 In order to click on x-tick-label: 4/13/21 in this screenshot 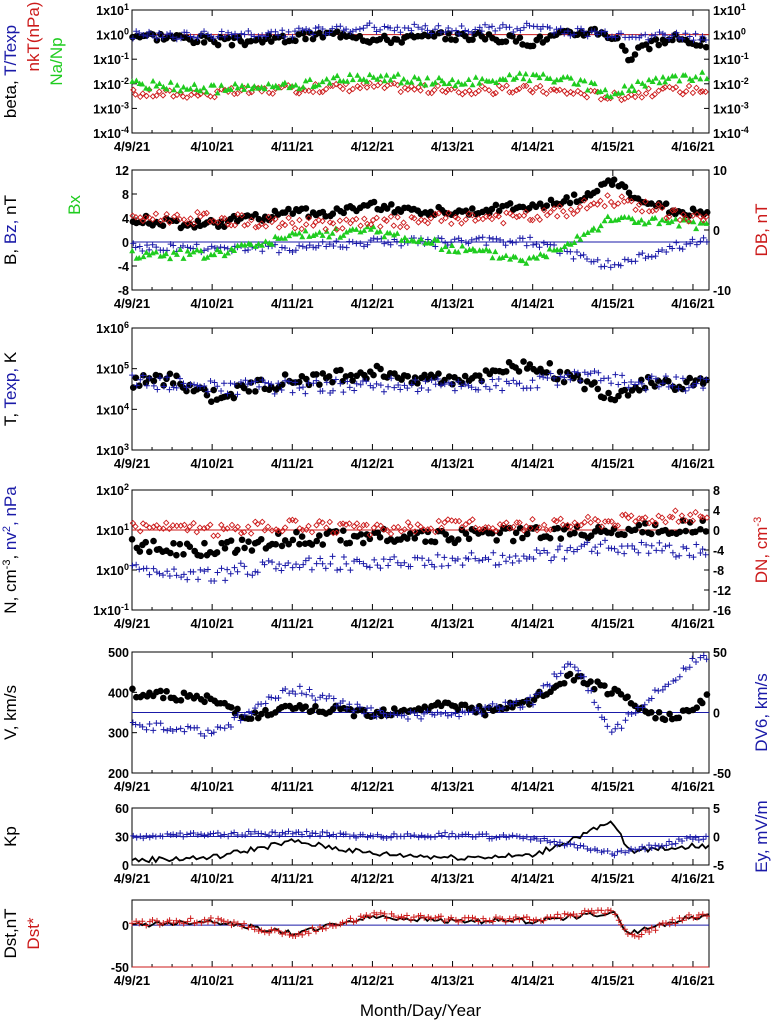, I will do `click(452, 786)`.